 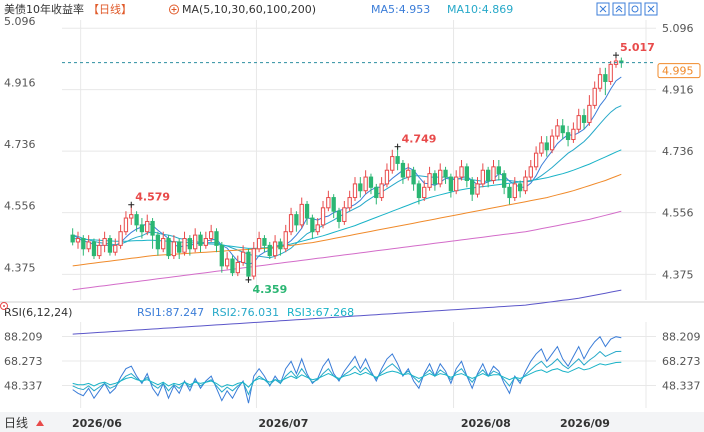 What do you see at coordinates (44, 9) in the screenshot?
I see `chart-title: 美债10年收益率` at bounding box center [44, 9].